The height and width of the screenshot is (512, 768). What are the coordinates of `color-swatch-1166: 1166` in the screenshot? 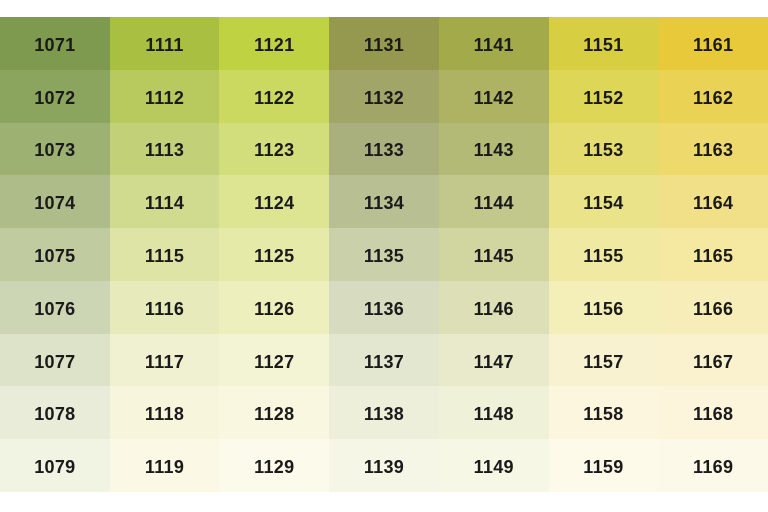 It's located at (713, 307).